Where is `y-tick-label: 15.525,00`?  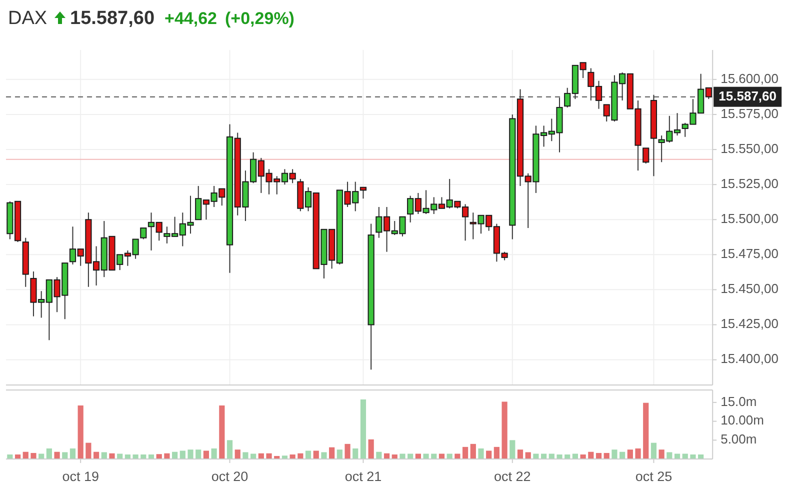
y-tick-label: 15.525,00 is located at coordinates (749, 183).